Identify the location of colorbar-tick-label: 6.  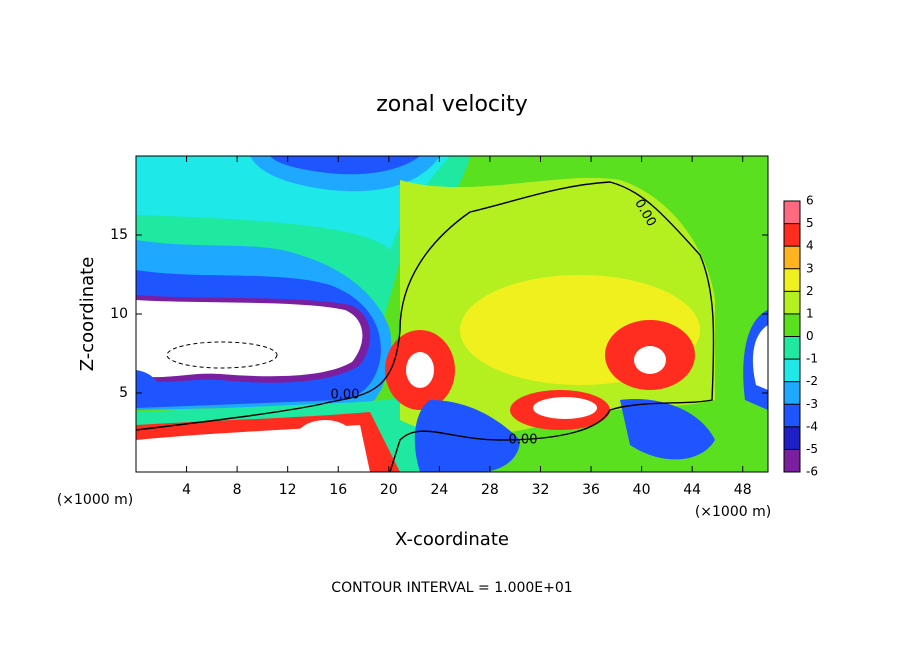
(810, 201).